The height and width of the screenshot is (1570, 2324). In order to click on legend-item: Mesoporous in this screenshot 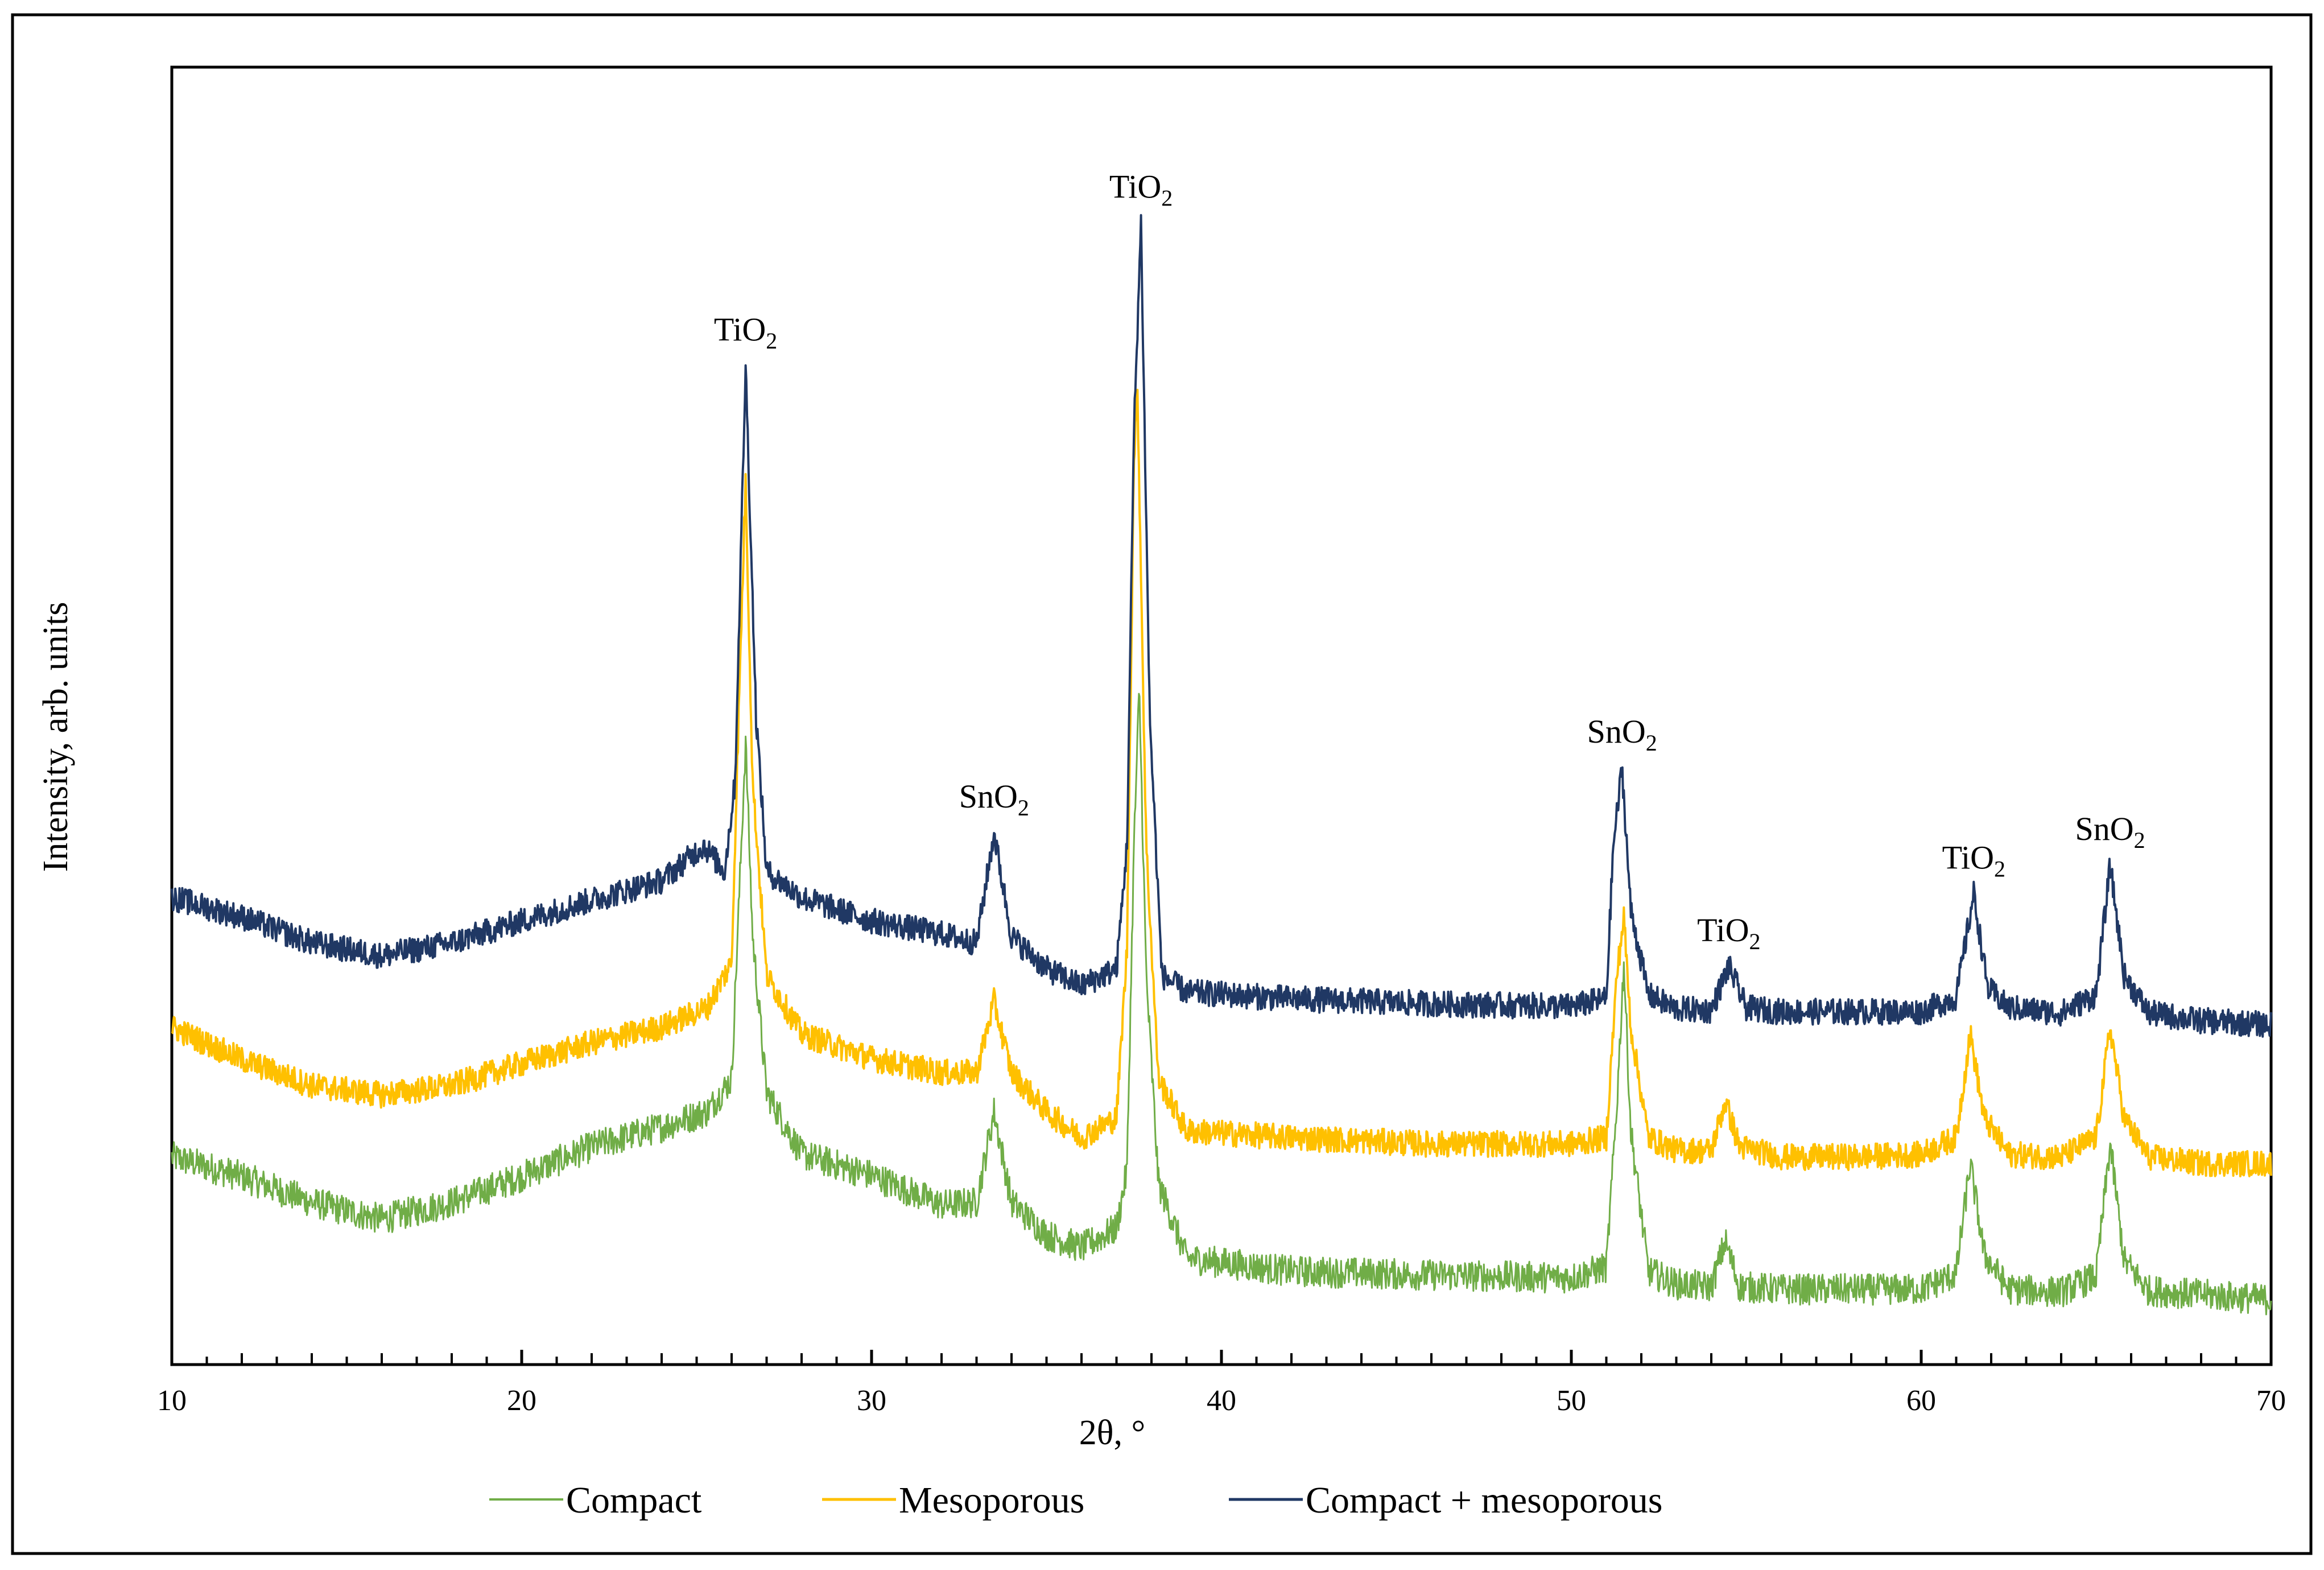, I will do `click(953, 1500)`.